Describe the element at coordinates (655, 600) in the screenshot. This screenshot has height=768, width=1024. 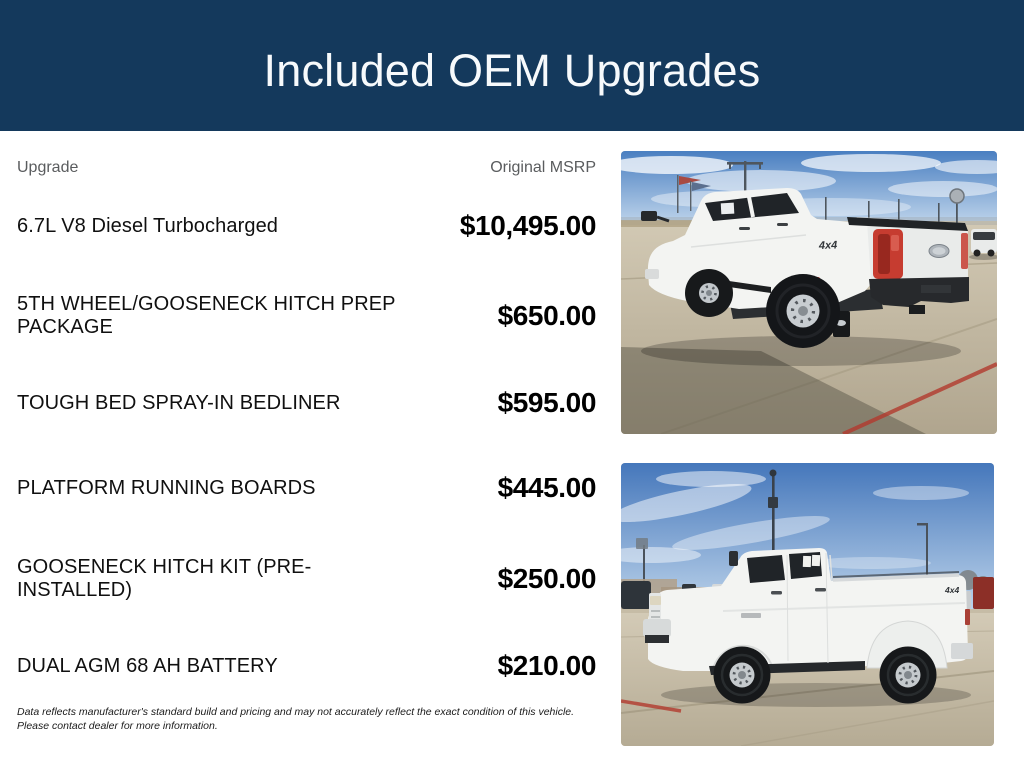
I see `headlight` at that location.